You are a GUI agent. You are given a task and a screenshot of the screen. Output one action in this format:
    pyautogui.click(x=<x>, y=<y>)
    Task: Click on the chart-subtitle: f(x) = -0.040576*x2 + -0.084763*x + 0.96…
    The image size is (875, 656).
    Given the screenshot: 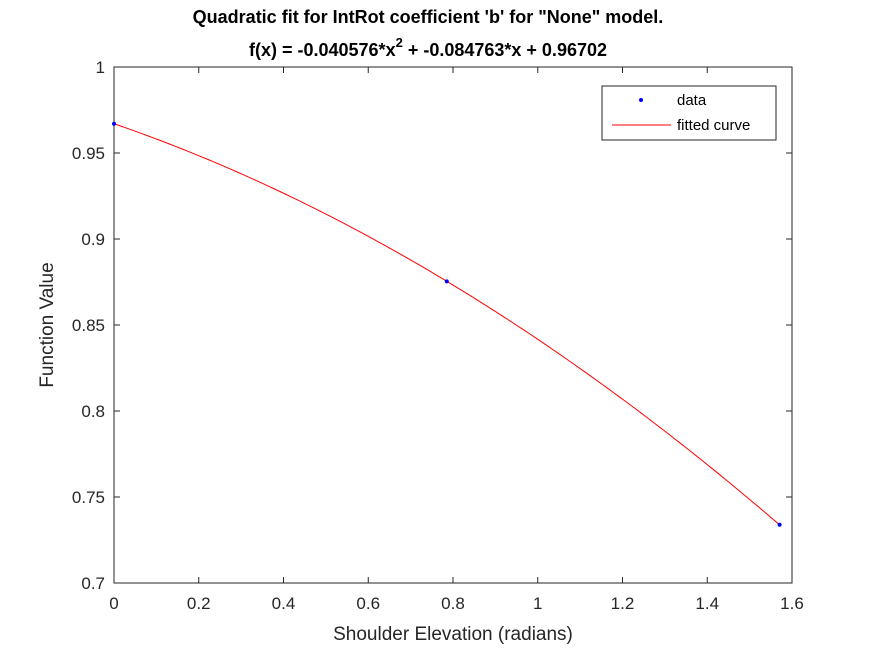 What is the action you would take?
    pyautogui.click(x=428, y=47)
    